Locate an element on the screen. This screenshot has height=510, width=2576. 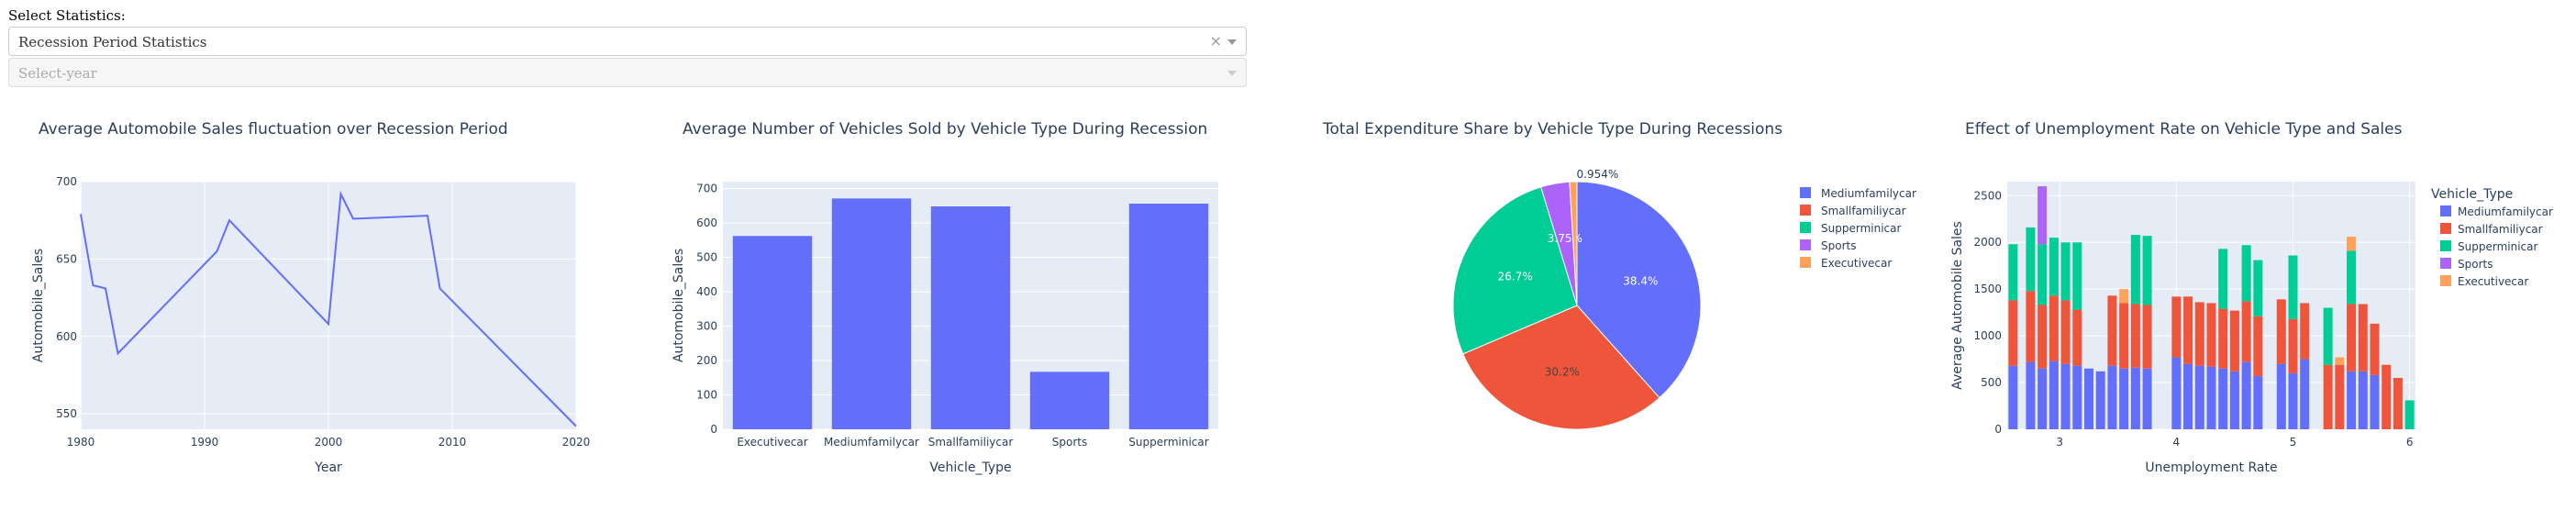
y-tick-label: 1000 is located at coordinates (1987, 335).